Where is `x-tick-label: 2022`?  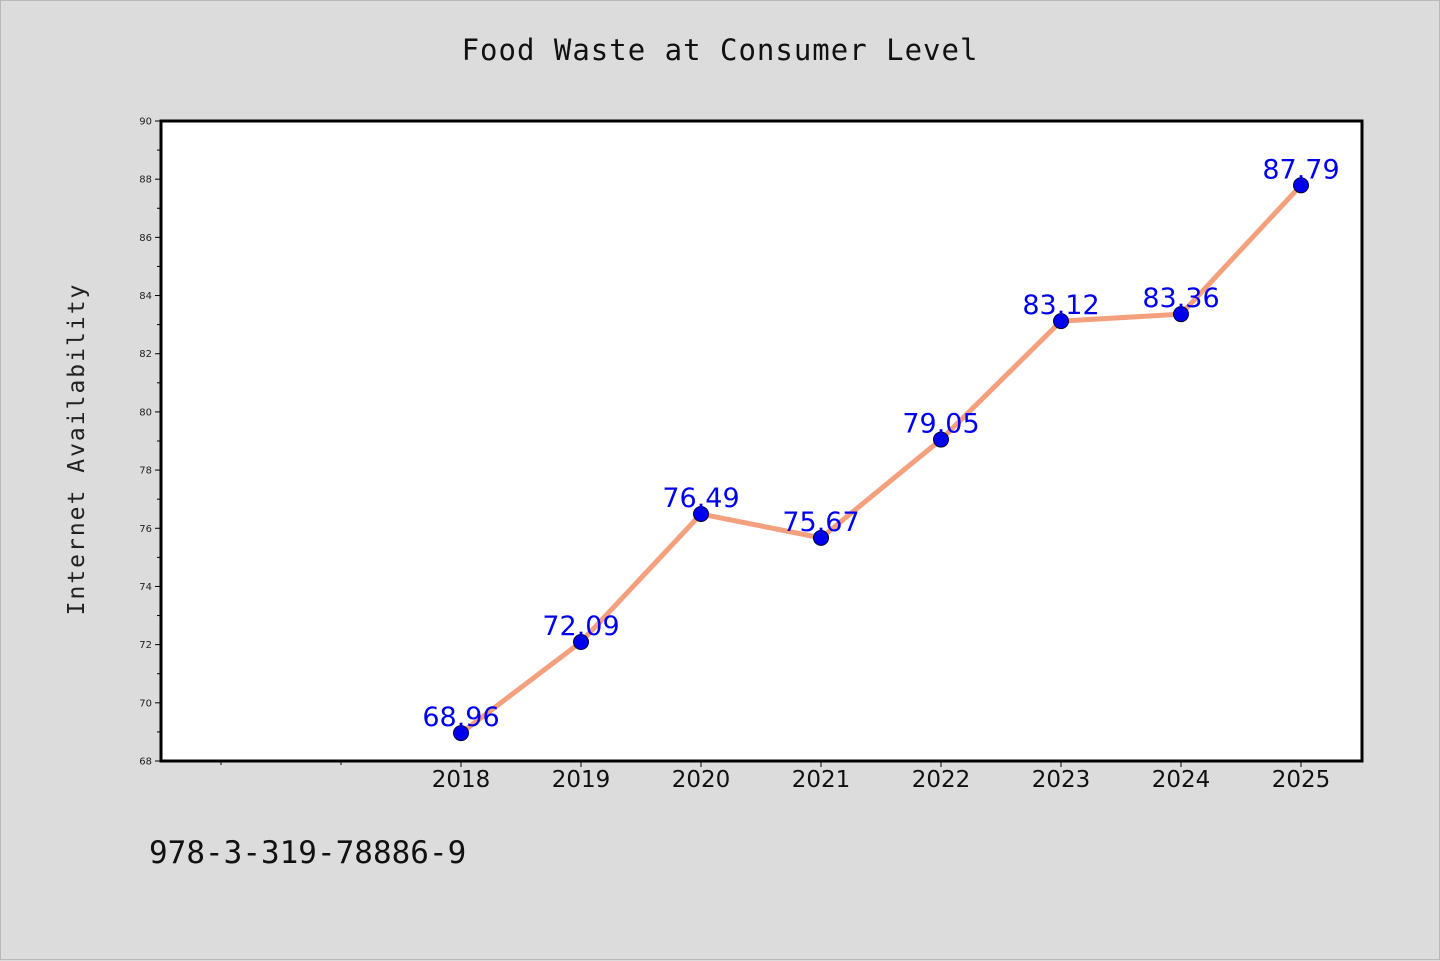 x-tick-label: 2022 is located at coordinates (941, 780).